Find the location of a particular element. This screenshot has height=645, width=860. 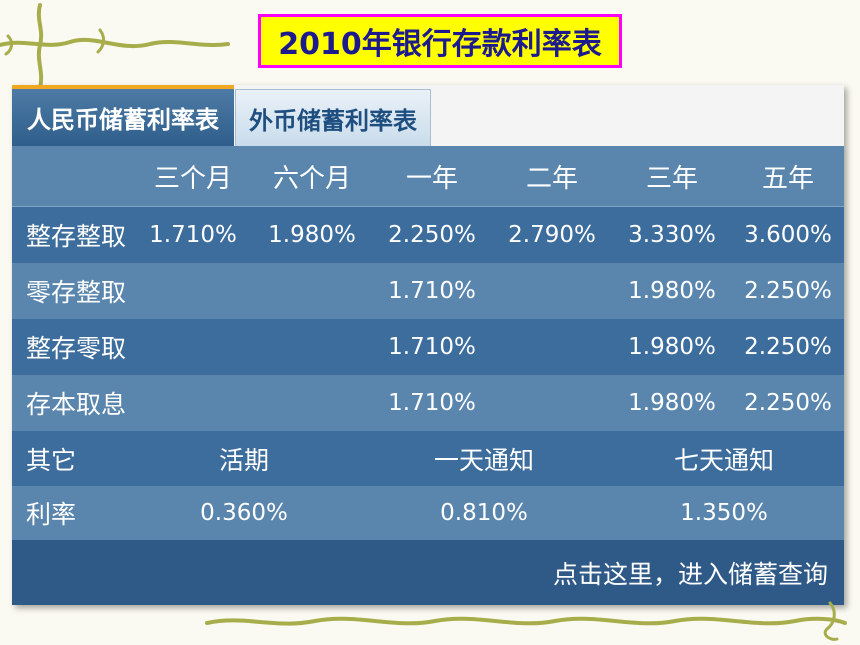

tab-rmb-savings: 人民币储蓄利率表 is located at coordinates (123, 115).